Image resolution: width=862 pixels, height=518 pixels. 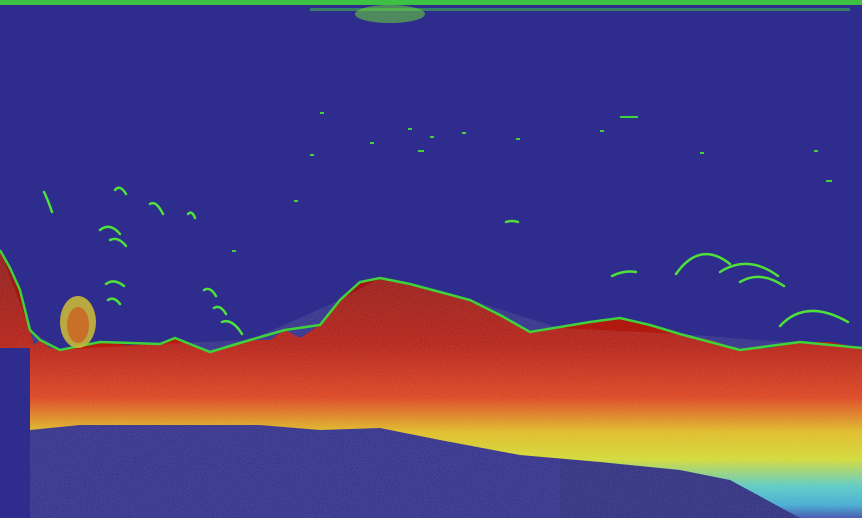 What do you see at coordinates (580, 9) in the screenshot?
I see `surface-noise` at bounding box center [580, 9].